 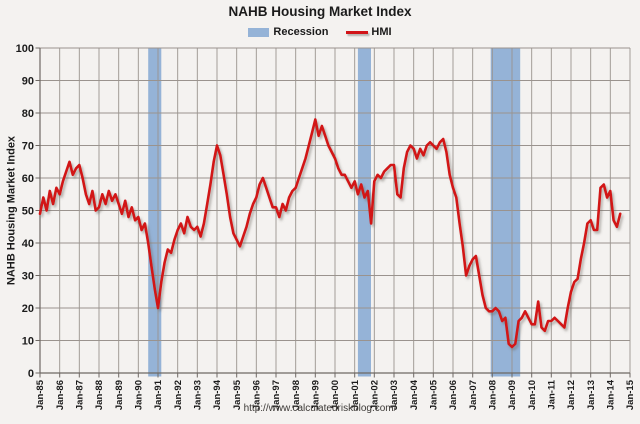 What do you see at coordinates (335, 395) in the screenshot?
I see `x-tick-label: Jan-00` at bounding box center [335, 395].